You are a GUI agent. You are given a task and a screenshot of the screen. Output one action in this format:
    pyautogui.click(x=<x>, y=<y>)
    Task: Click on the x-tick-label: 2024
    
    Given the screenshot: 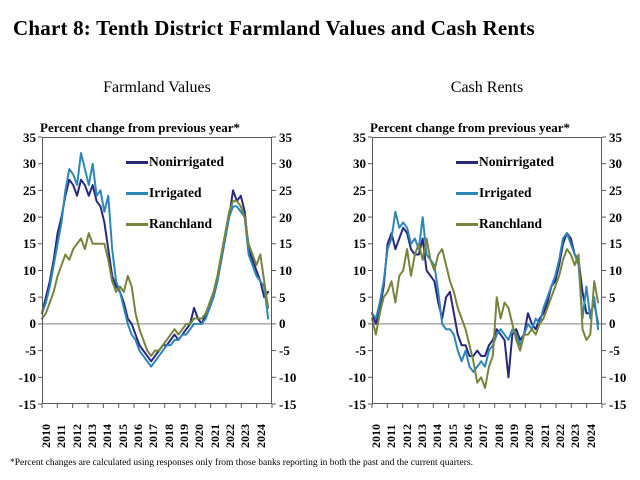 What is the action you would take?
    pyautogui.click(x=260, y=436)
    